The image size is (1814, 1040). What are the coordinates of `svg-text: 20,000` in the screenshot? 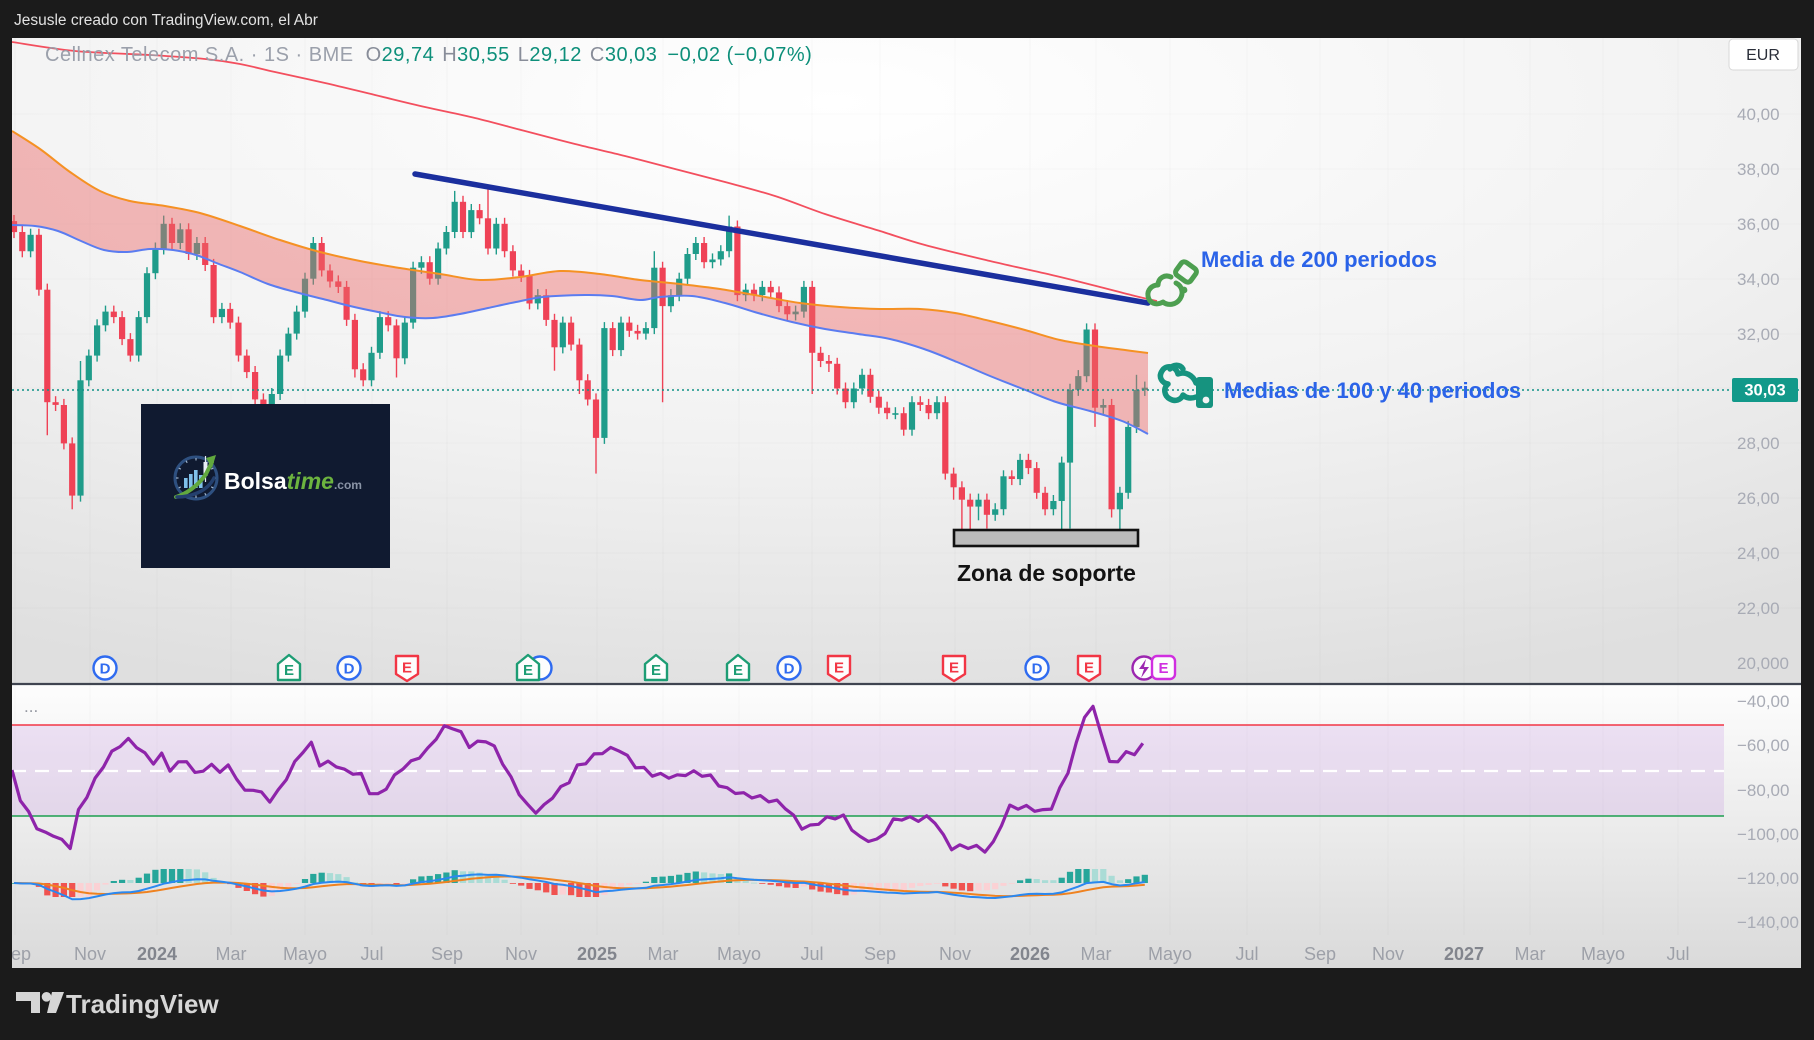 It's located at (1763, 663).